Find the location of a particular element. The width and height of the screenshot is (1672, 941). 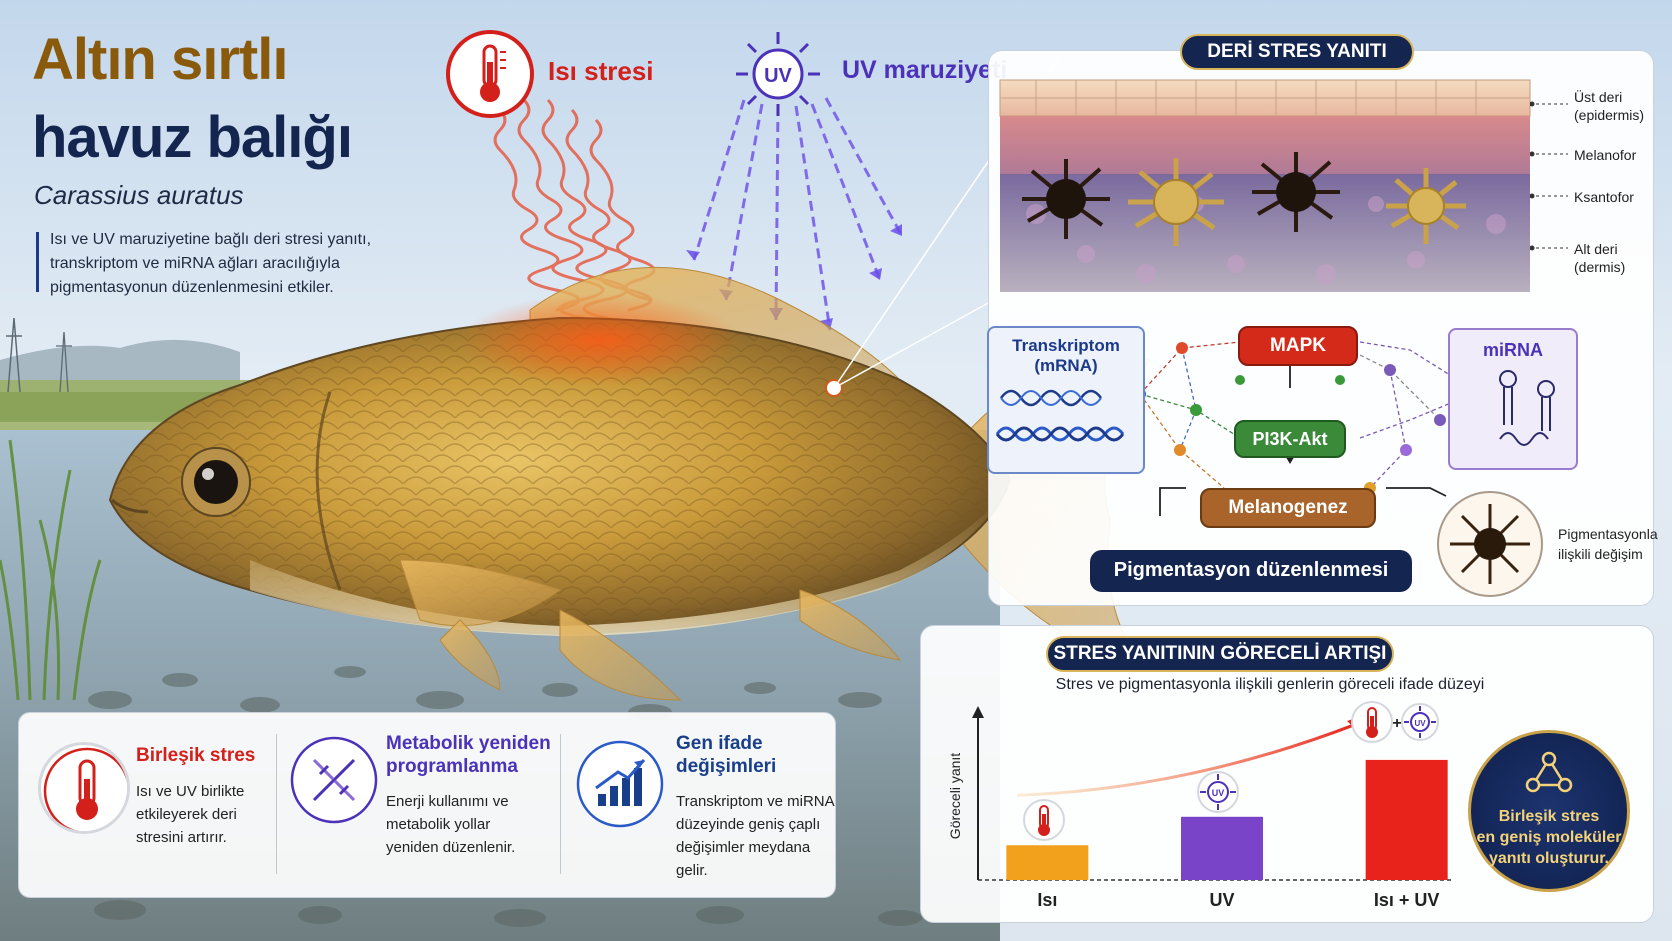

x-tick-label-1: UV is located at coordinates (1221, 900).